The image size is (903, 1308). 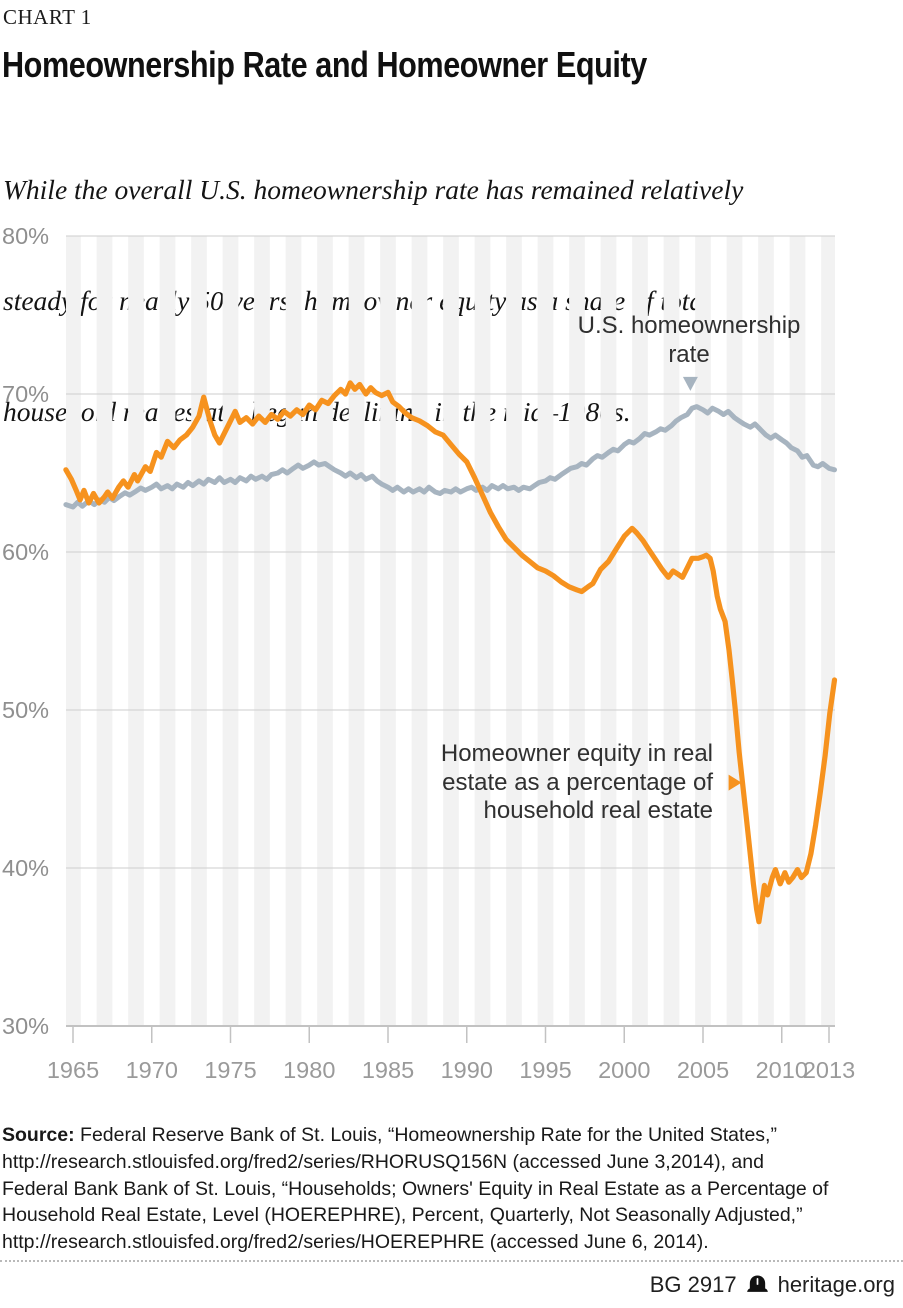 I want to click on x-tick-label: 1975, so click(x=230, y=1070).